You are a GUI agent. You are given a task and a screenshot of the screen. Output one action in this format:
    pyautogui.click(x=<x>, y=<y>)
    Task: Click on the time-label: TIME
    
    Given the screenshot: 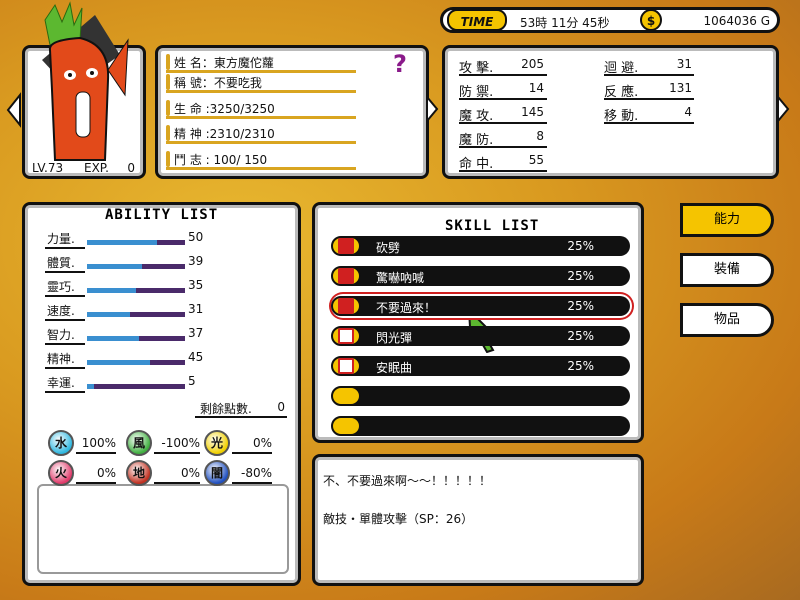 What is the action you would take?
    pyautogui.click(x=477, y=20)
    